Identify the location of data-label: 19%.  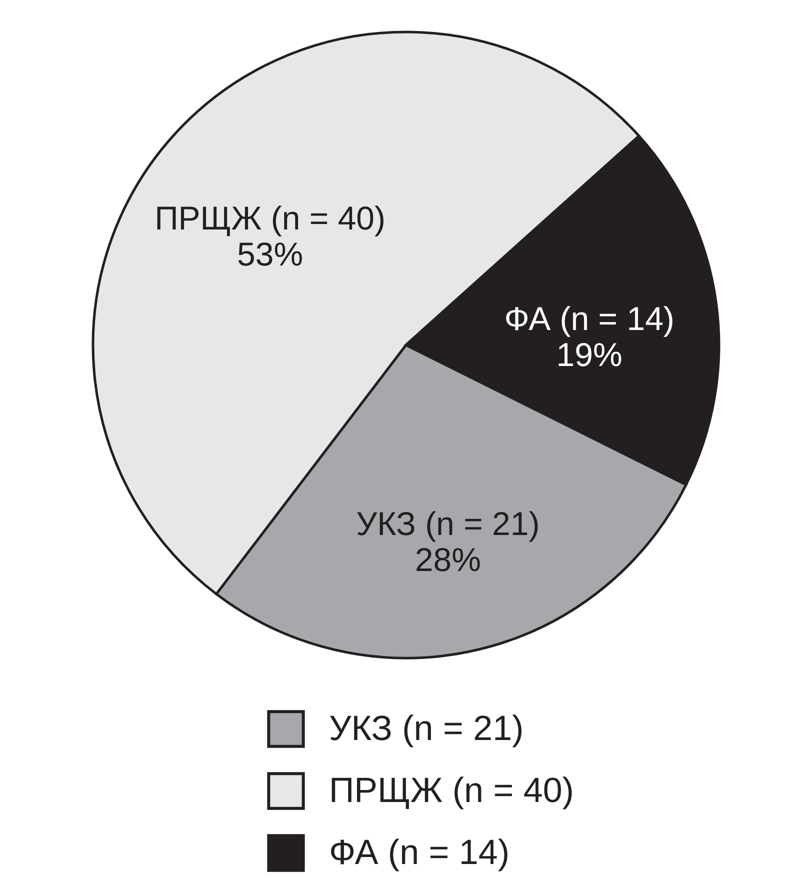
(589, 355).